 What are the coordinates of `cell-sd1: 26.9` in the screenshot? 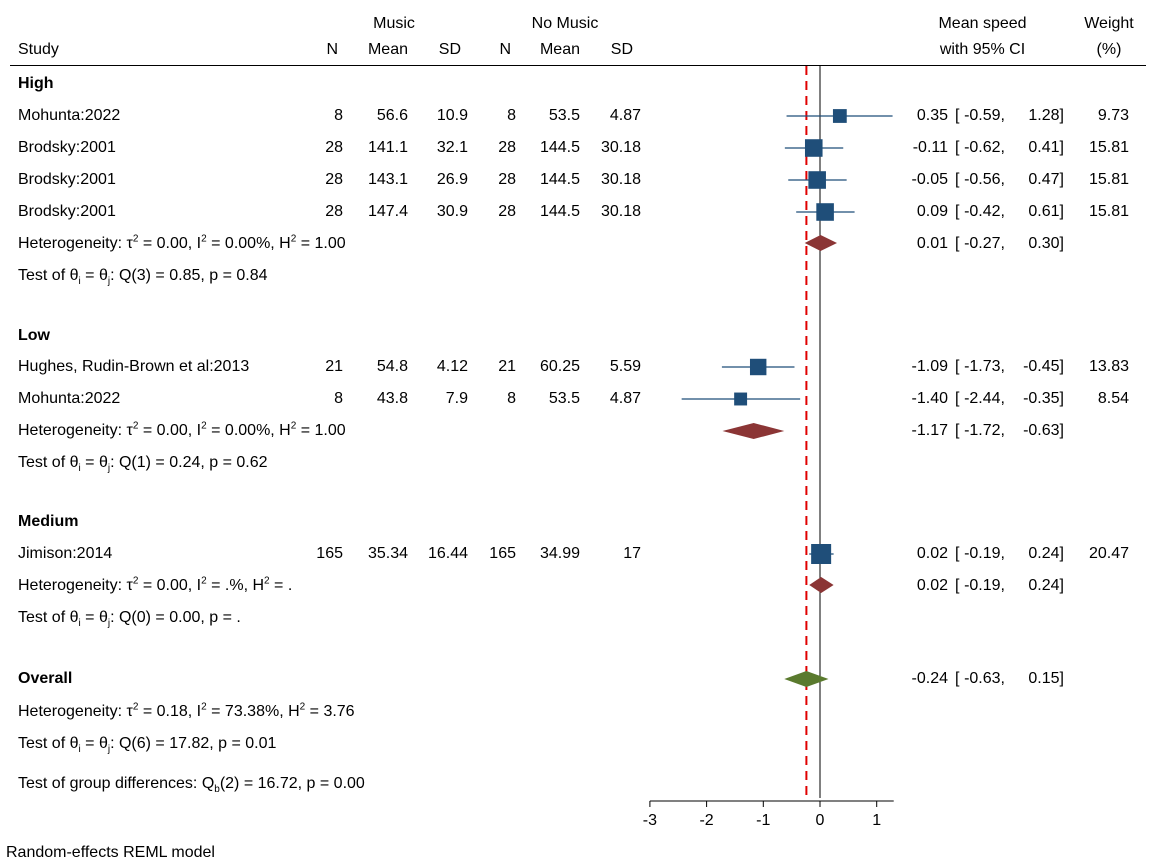 It's located at (452, 179).